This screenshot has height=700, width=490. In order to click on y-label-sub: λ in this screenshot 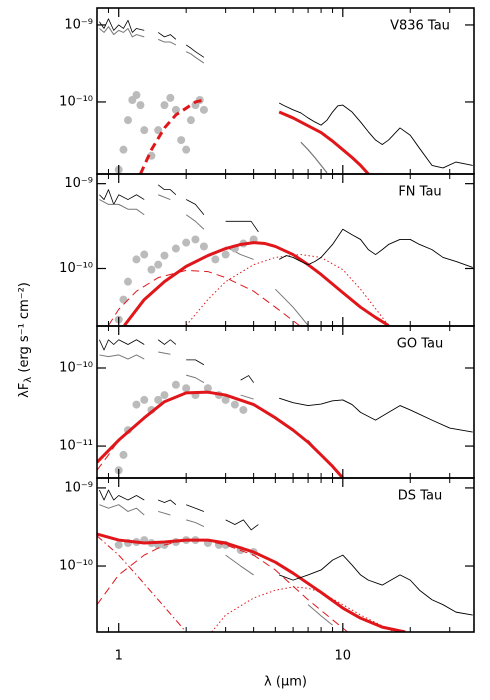, I will do `click(28, 380)`.